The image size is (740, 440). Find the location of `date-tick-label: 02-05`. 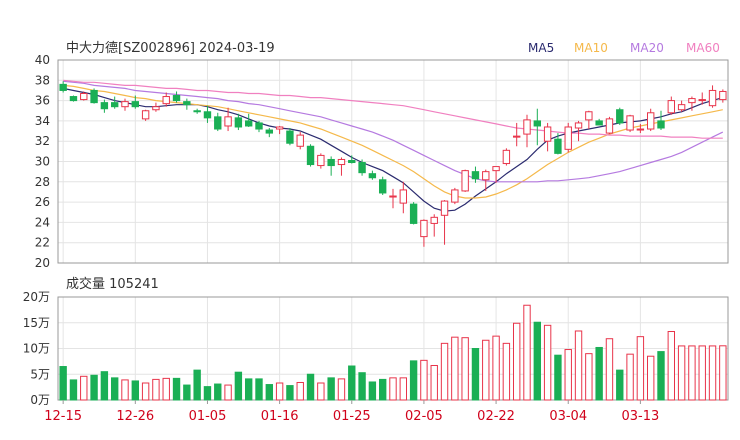

date-tick-label: 02-05 is located at coordinates (424, 416).